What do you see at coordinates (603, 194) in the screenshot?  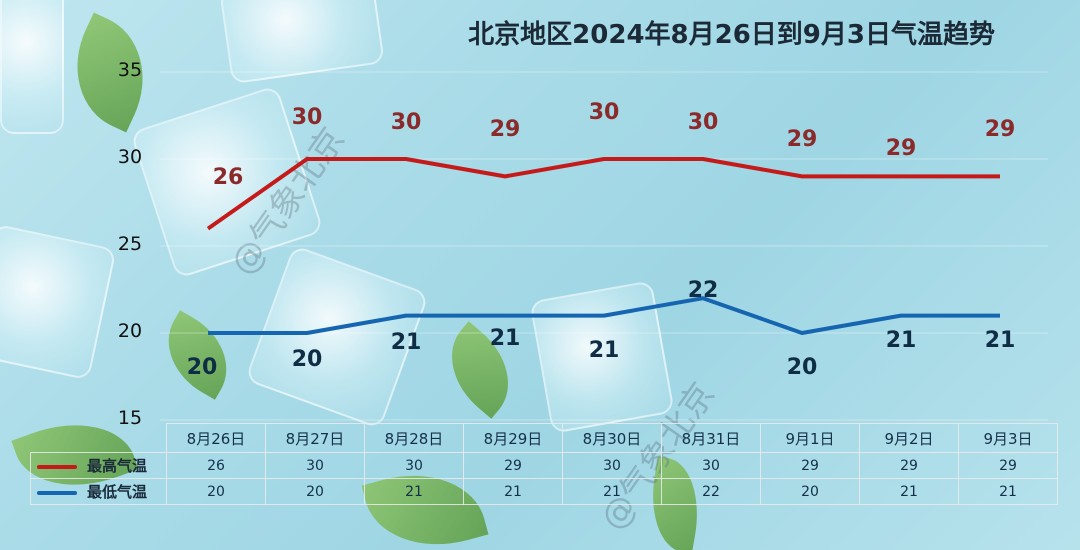 I see `high-temp-line` at bounding box center [603, 194].